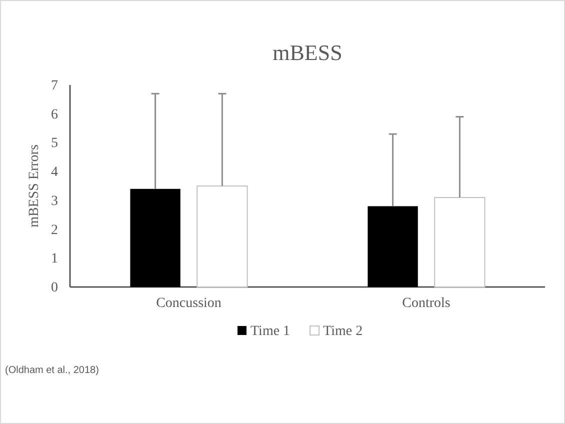 This screenshot has width=565, height=424. I want to click on legend-label: Time 1, so click(270, 331).